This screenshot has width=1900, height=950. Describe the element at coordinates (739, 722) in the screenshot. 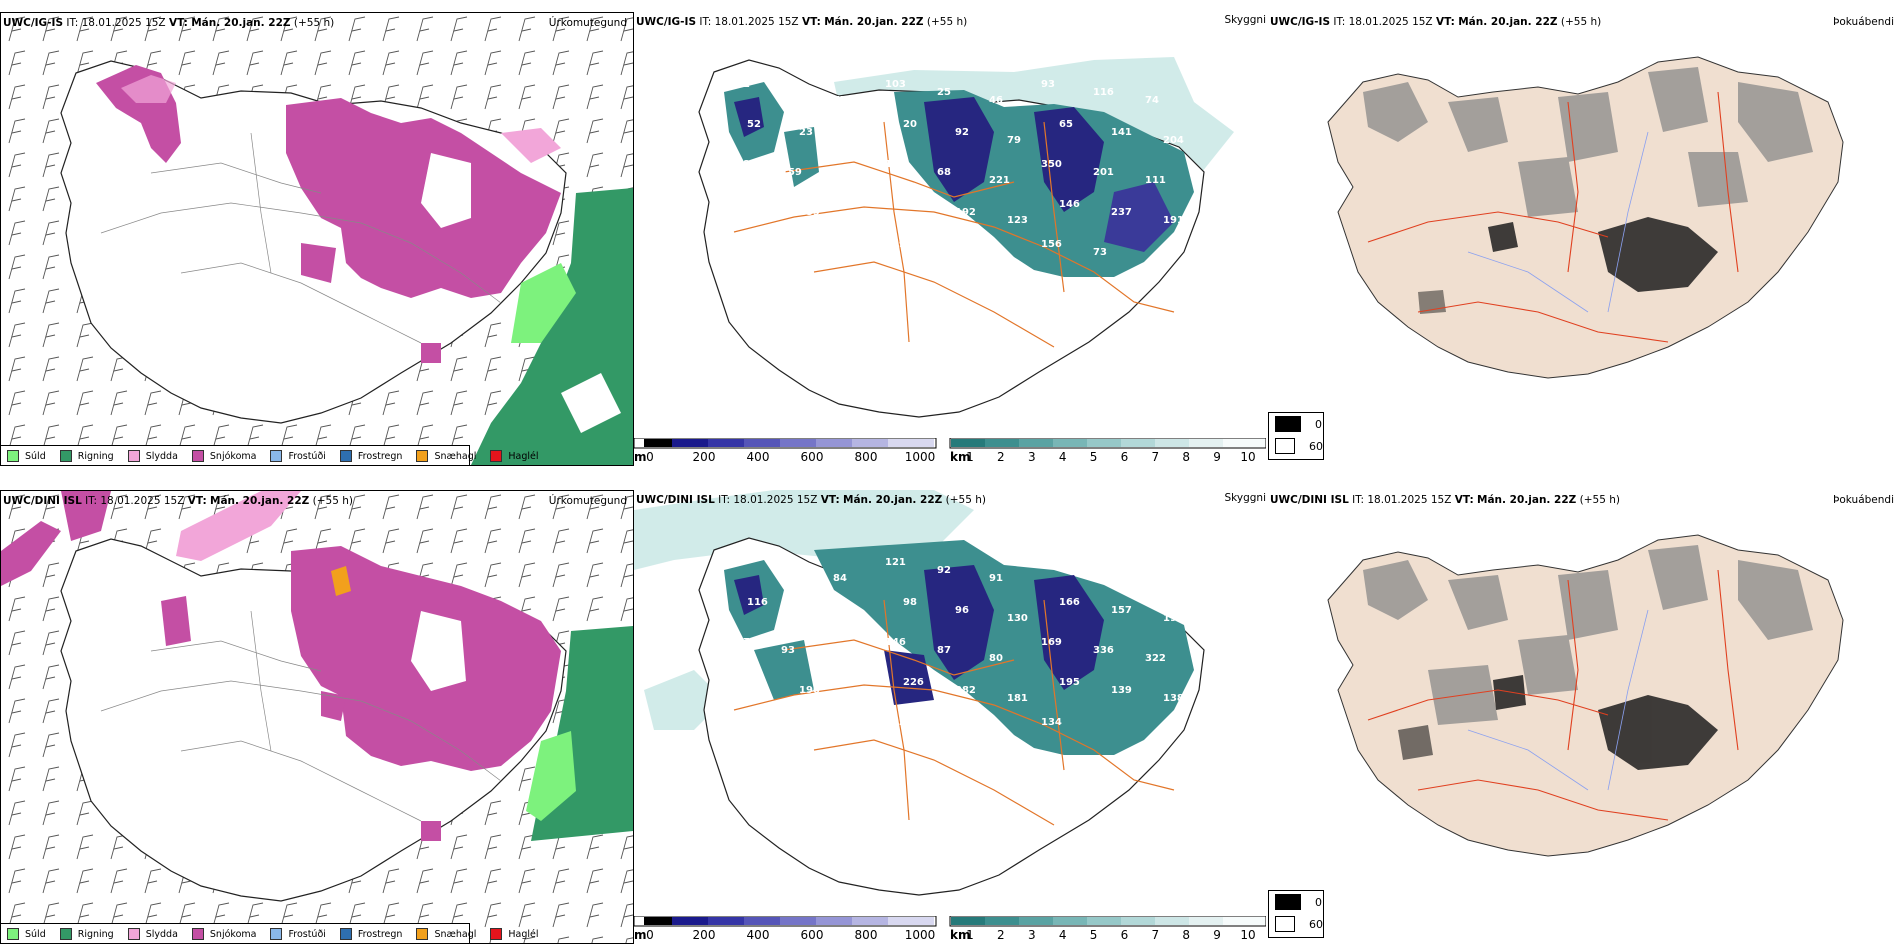

I see `cloud-base-label: 233` at that location.